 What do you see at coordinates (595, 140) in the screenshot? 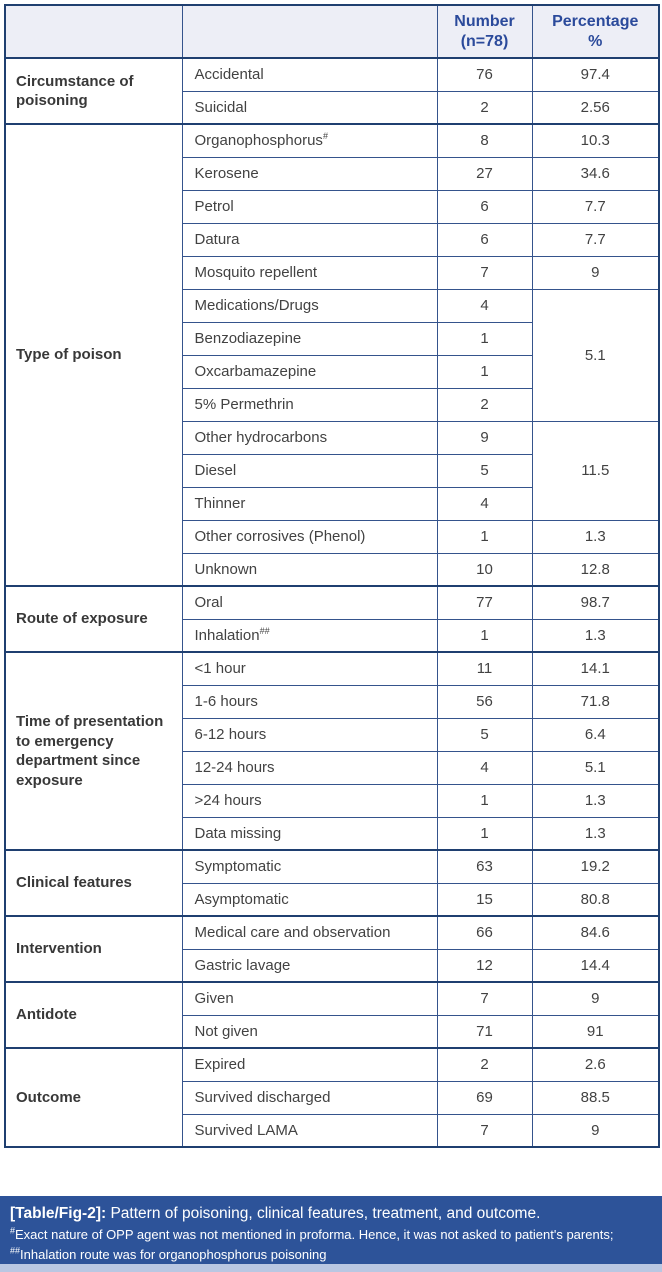
I see `percentage-cell: 10.3` at bounding box center [595, 140].